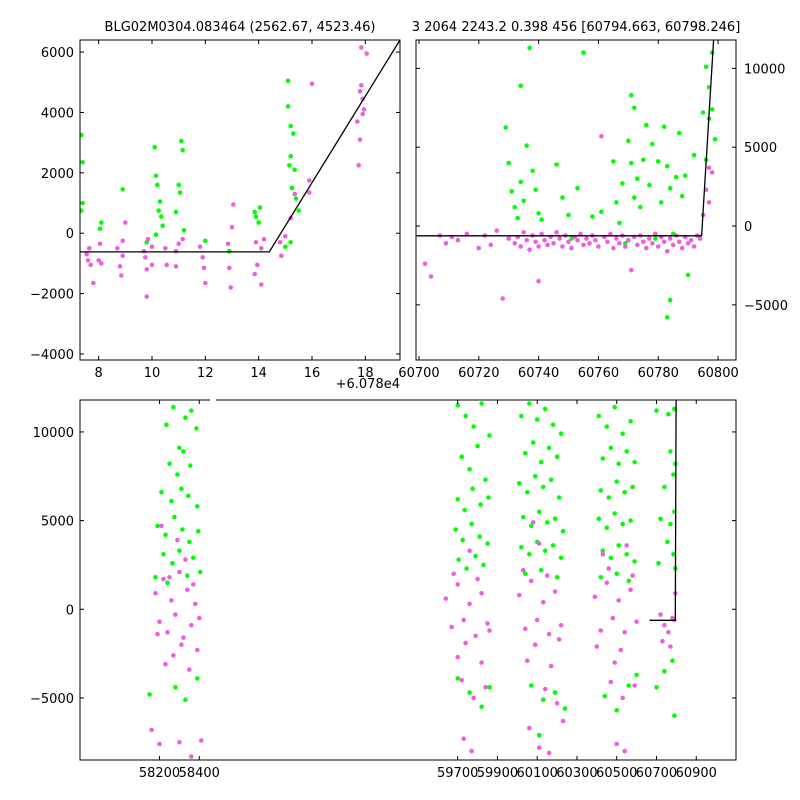 The height and width of the screenshot is (800, 800). I want to click on bottom-x-tick-label: 60500, so click(616, 773).